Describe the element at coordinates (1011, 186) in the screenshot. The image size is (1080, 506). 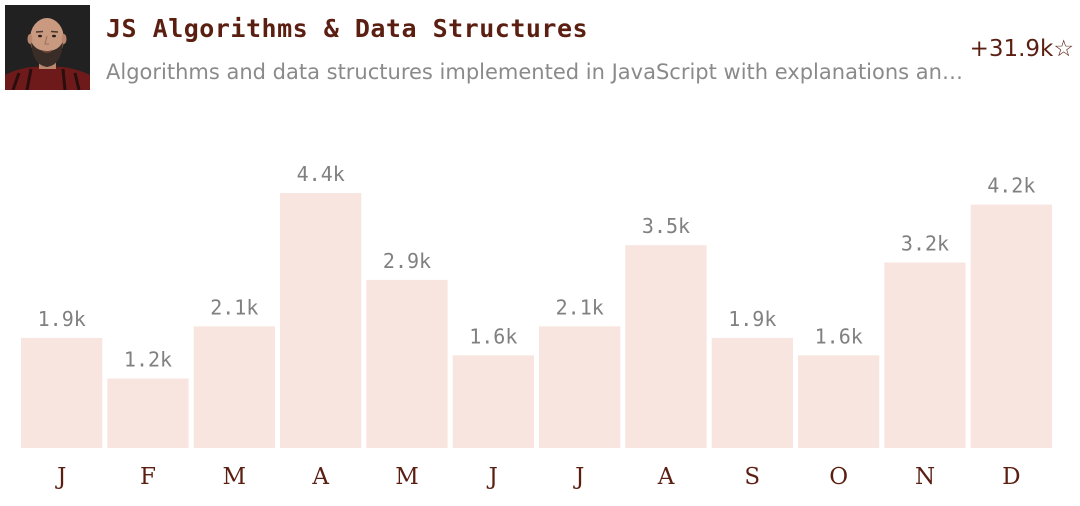
I see `bar-value-label: 4.2k` at that location.